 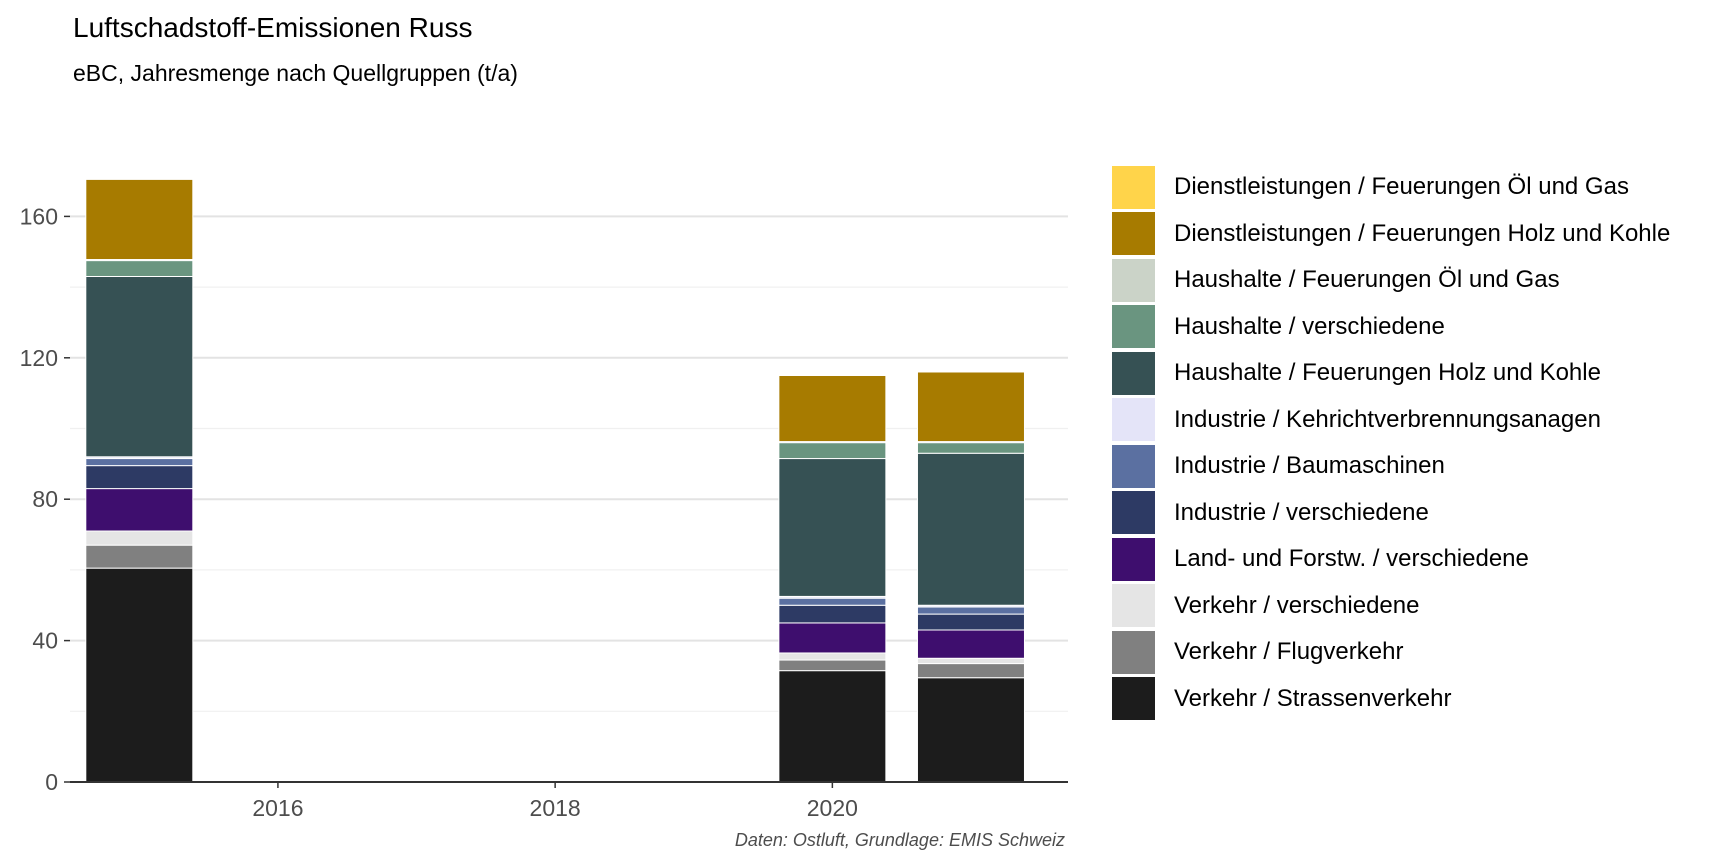 I want to click on legend-label: Land- und Forstw. / verschiedene, so click(x=1351, y=559).